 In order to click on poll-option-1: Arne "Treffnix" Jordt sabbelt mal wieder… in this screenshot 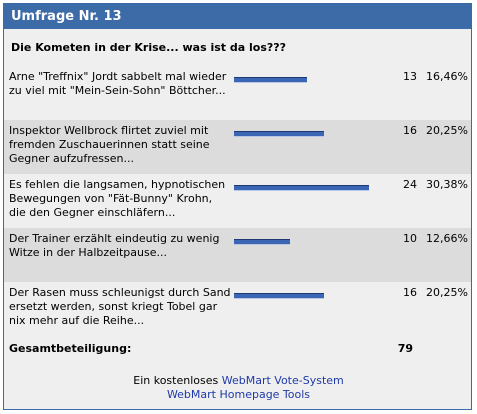, I will do `click(237, 93)`.